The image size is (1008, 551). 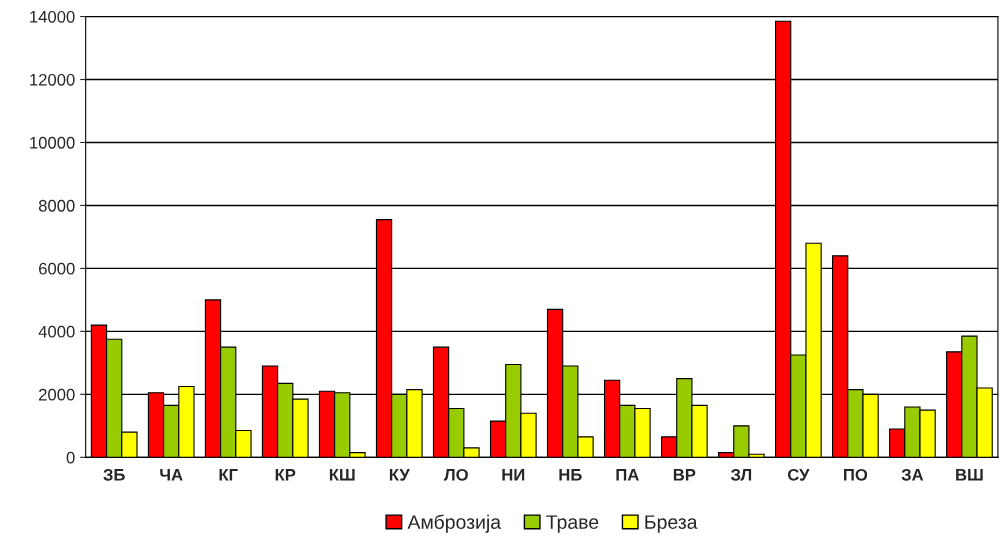 What do you see at coordinates (57, 394) in the screenshot?
I see `y-tick-label: 2000` at bounding box center [57, 394].